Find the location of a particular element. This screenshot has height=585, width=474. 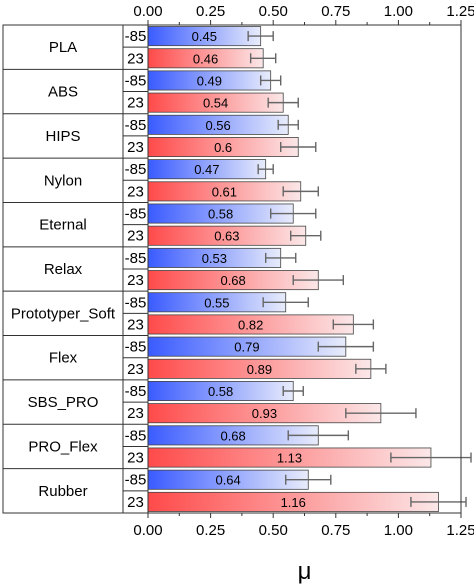

bar-value-label: 0.82 is located at coordinates (250, 324).